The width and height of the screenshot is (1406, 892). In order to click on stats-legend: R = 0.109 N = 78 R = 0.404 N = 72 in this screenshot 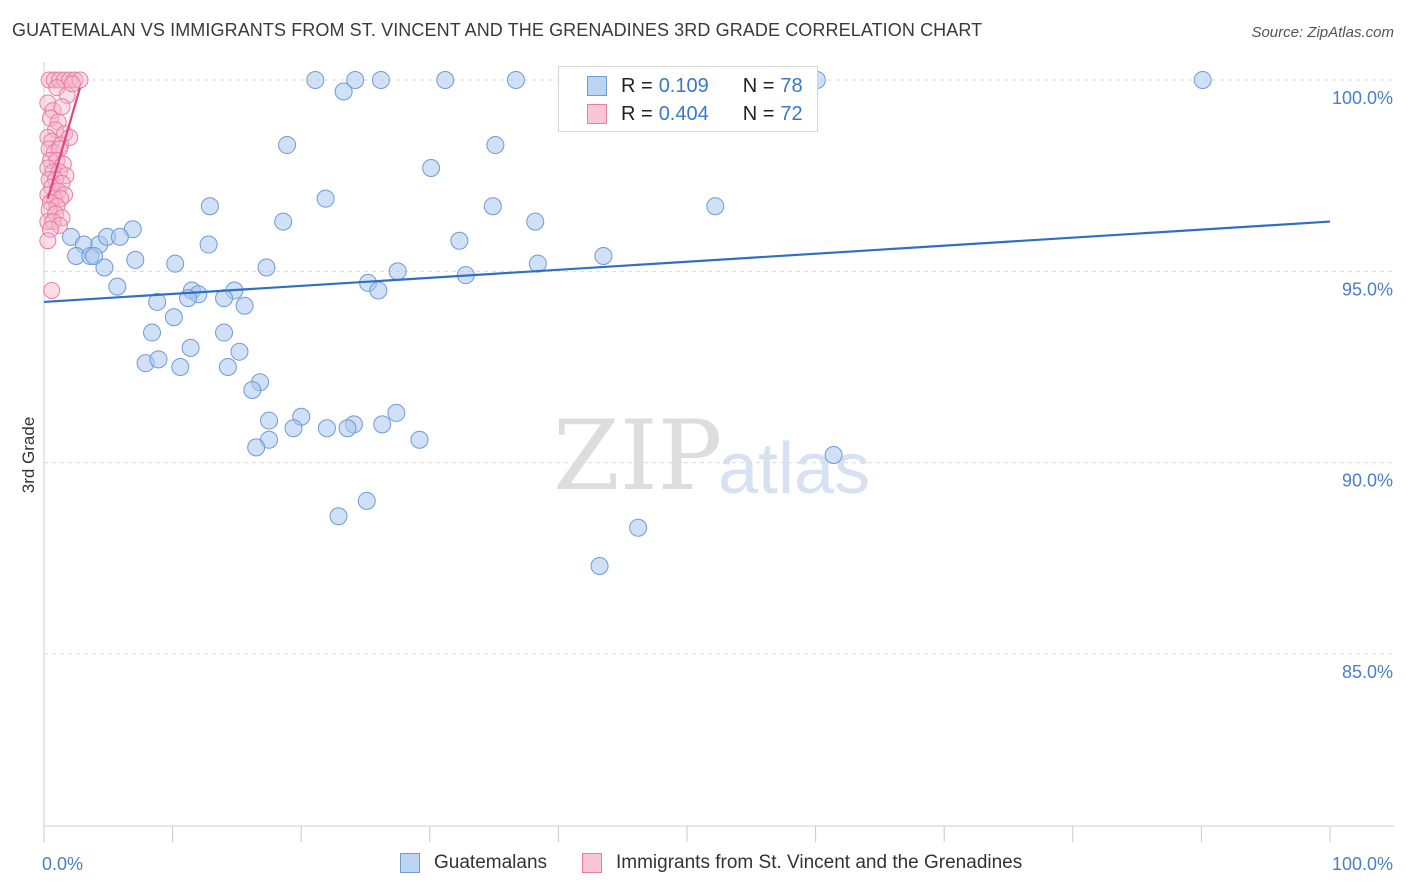, I will do `click(688, 99)`.